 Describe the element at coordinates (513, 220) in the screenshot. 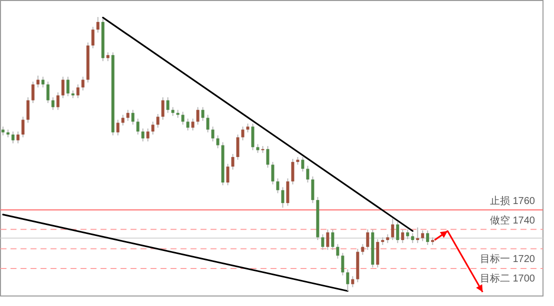

I see `ref-line-label: 做空 1740` at that location.